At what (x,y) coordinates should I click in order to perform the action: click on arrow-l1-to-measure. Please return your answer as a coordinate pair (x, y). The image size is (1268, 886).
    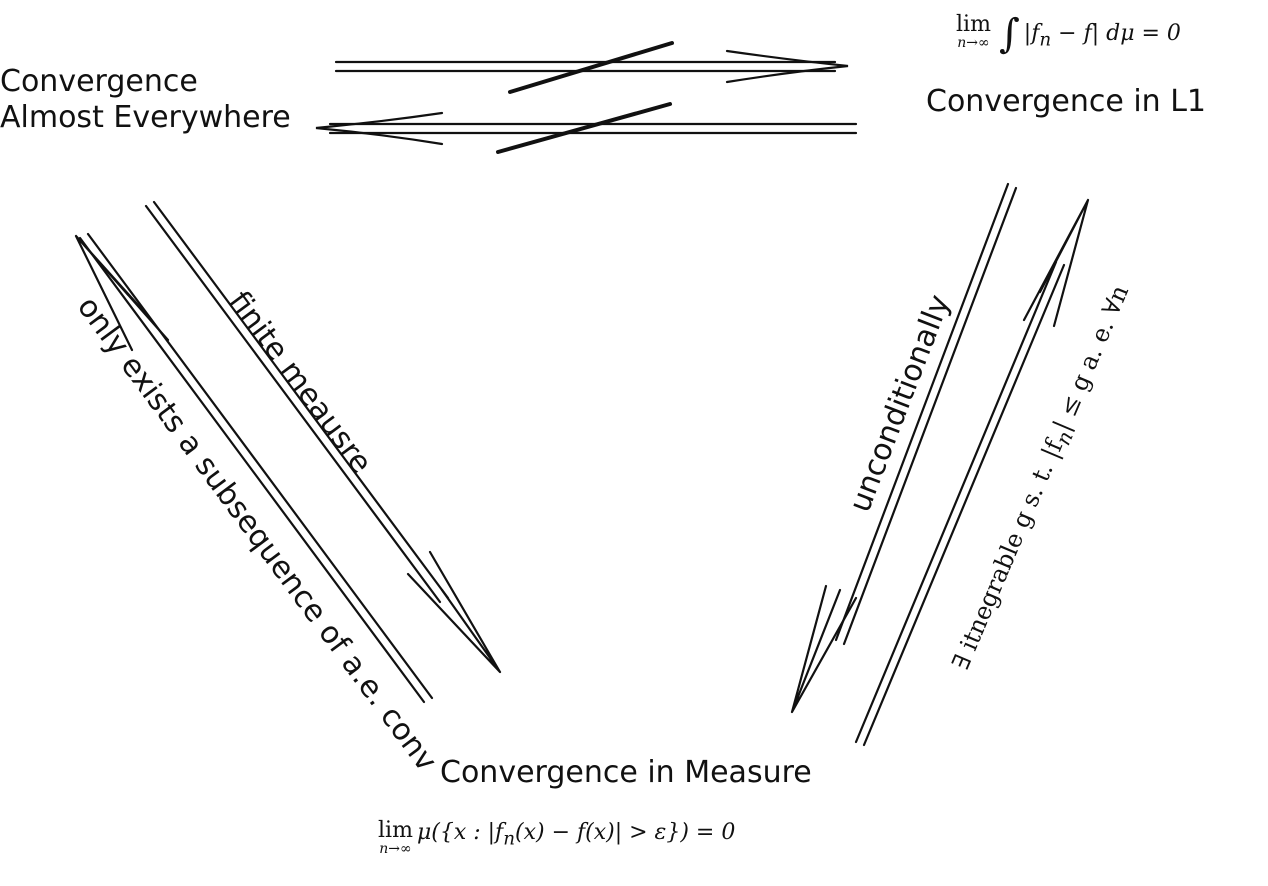
    Looking at the image, I should click on (904, 448).